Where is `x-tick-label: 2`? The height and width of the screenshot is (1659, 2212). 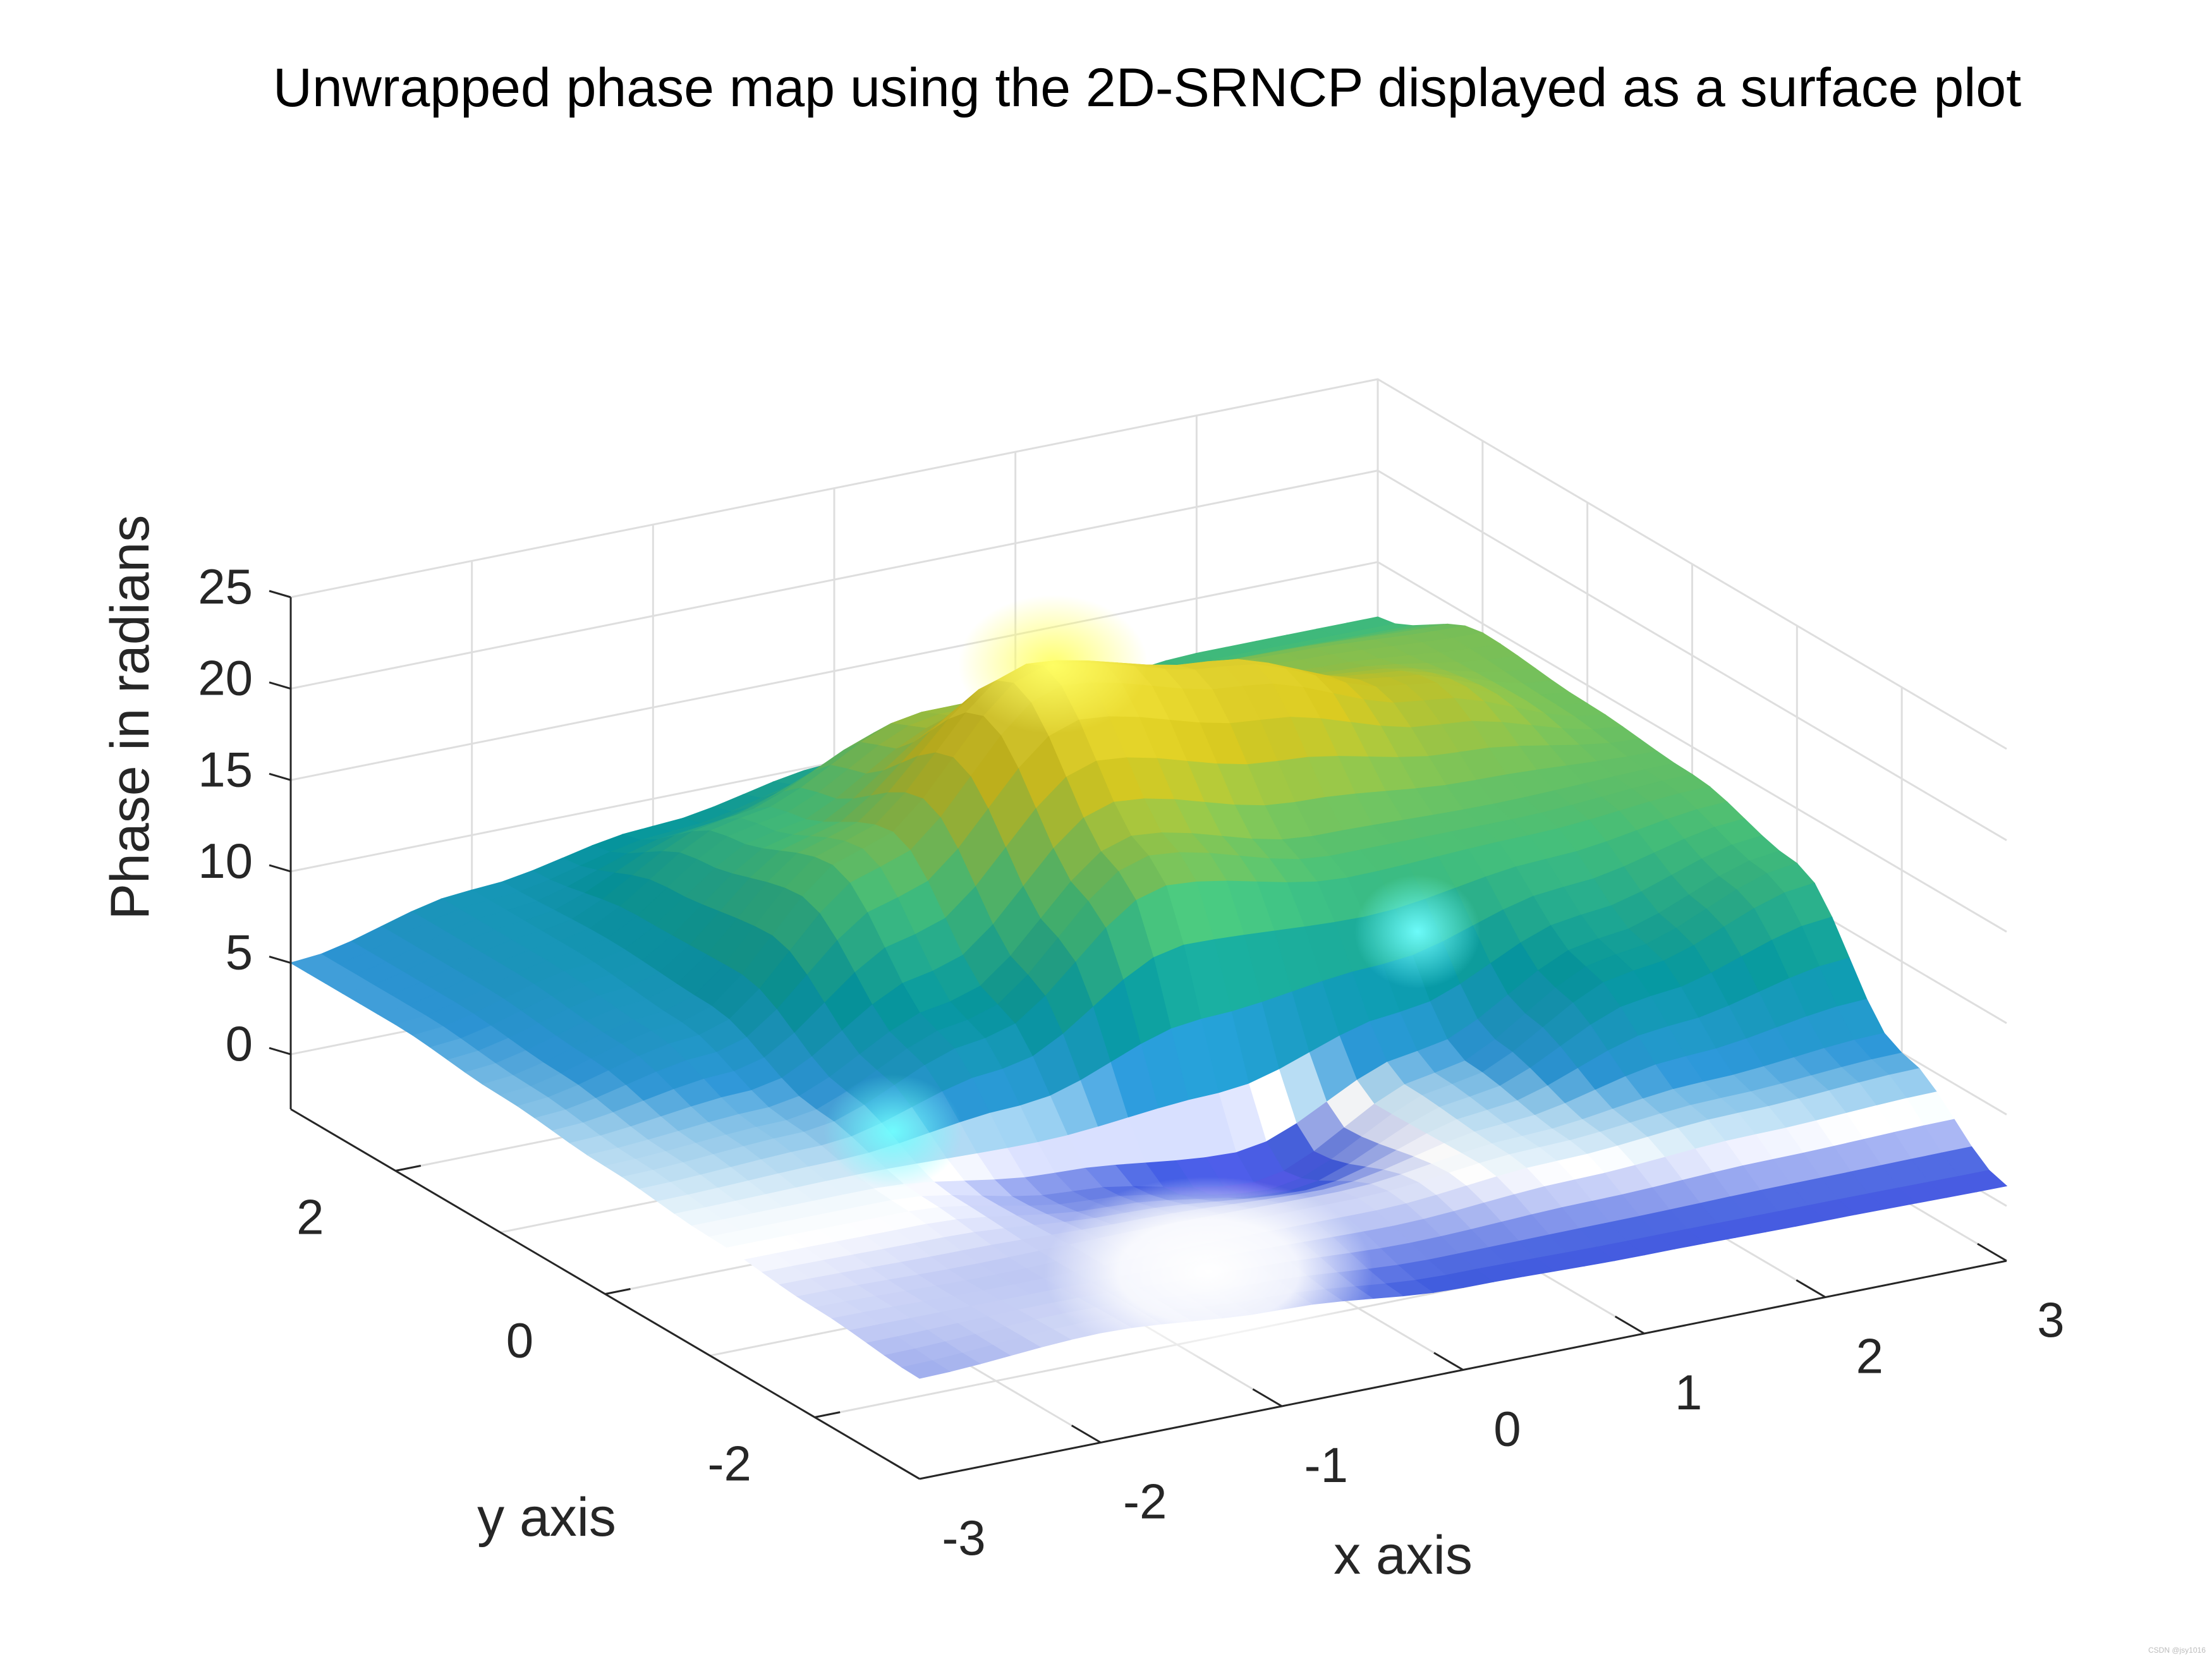 x-tick-label: 2 is located at coordinates (1869, 1356).